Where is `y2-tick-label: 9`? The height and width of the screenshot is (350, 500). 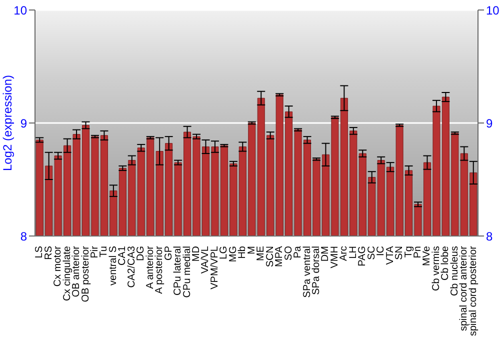 y2-tick-label: 9 is located at coordinates (489, 123).